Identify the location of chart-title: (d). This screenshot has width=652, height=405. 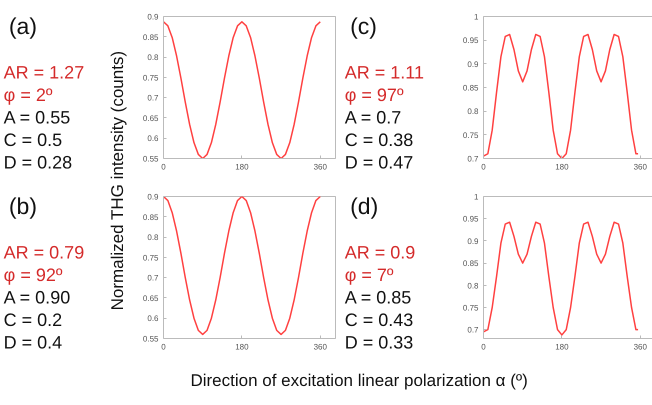
(364, 206).